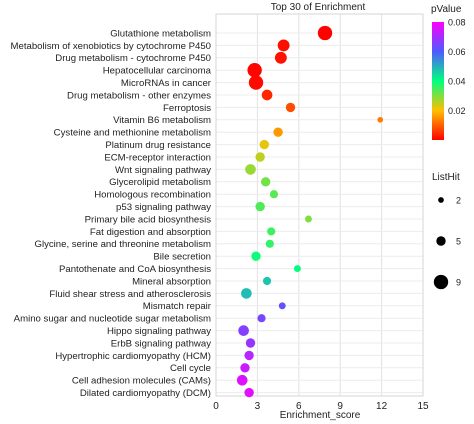 The width and height of the screenshot is (474, 424). What do you see at coordinates (458, 242) in the screenshot?
I see `size-legend-label: 5` at bounding box center [458, 242].